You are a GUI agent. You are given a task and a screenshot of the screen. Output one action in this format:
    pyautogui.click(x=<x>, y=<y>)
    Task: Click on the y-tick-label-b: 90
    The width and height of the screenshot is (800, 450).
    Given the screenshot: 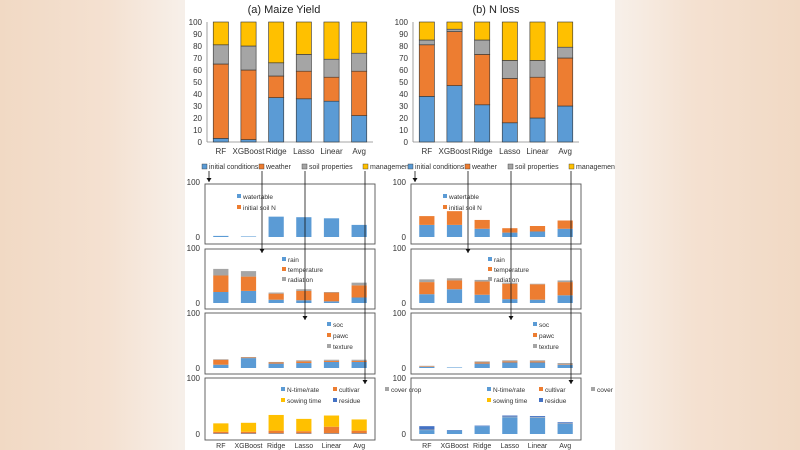 What is the action you would take?
    pyautogui.click(x=403, y=34)
    